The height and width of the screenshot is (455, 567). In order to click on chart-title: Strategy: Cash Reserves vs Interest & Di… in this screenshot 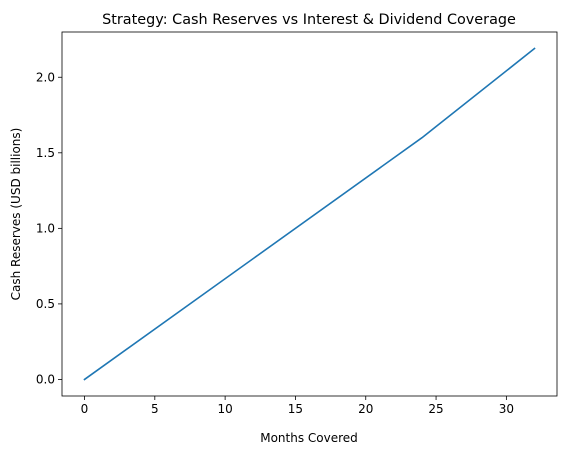, I will do `click(309, 20)`.